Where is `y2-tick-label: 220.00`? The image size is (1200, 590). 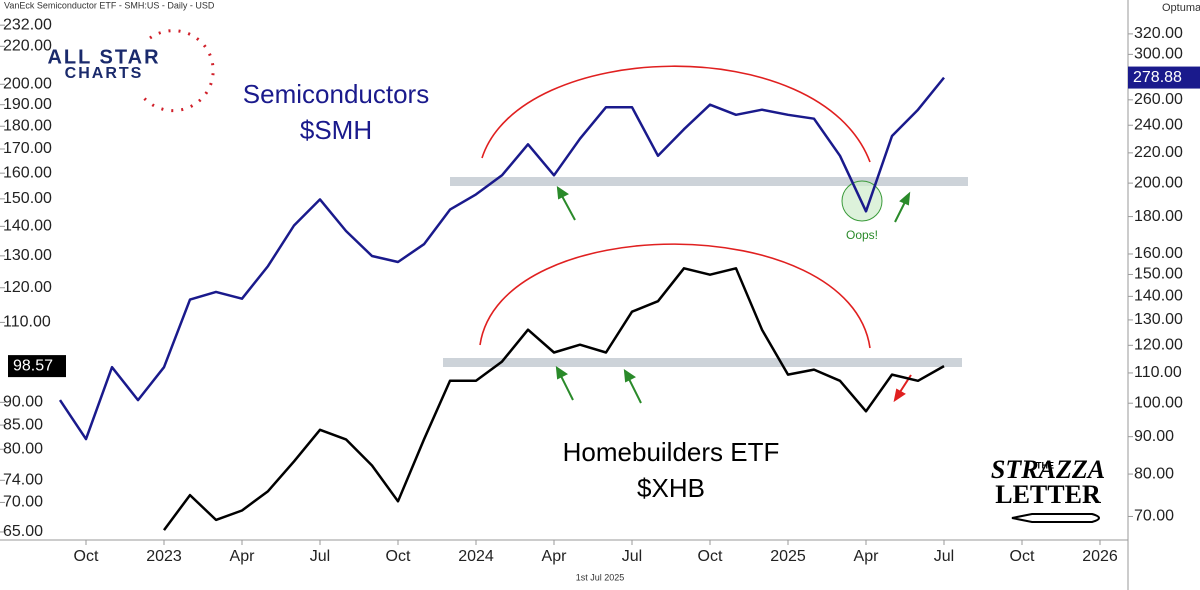 y2-tick-label: 220.00 is located at coordinates (1158, 152).